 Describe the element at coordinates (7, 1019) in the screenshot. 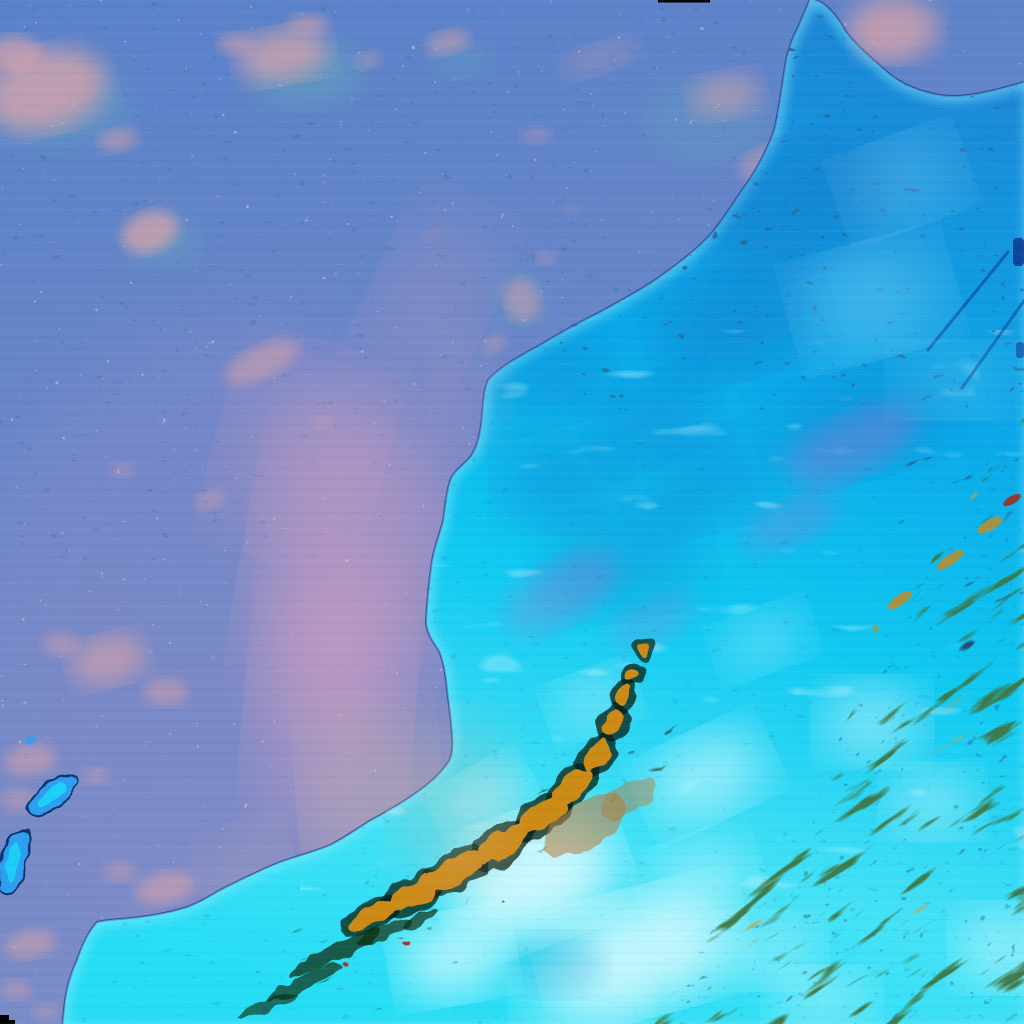

I see `scan-artifact-corner` at that location.